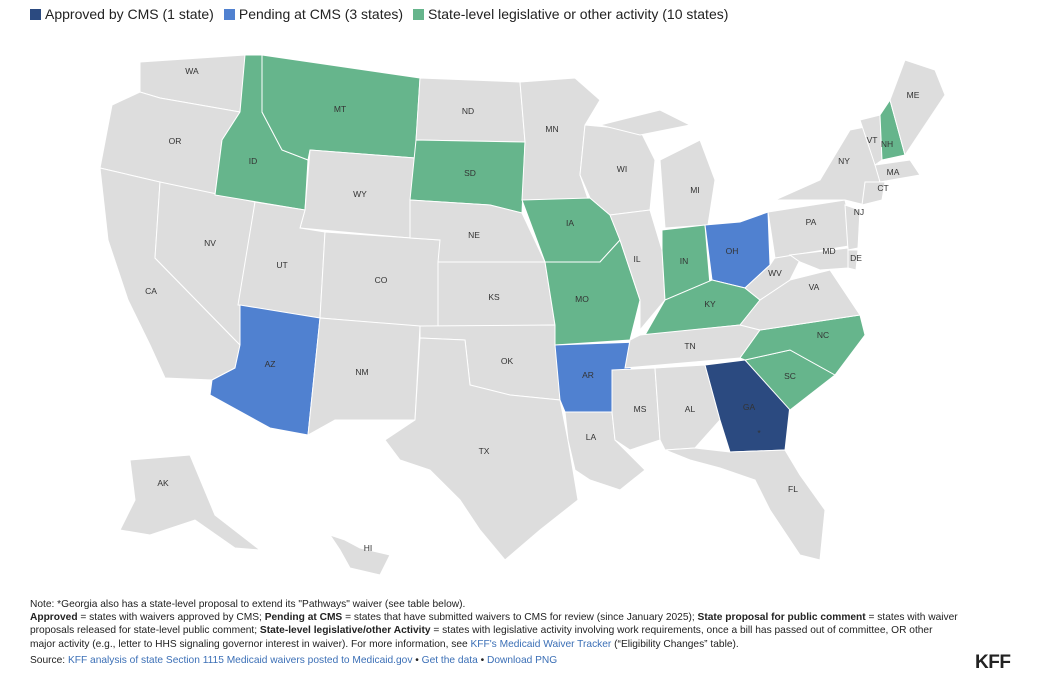 The image size is (1041, 684). What do you see at coordinates (690, 409) in the screenshot?
I see `state-label-al: AL` at bounding box center [690, 409].